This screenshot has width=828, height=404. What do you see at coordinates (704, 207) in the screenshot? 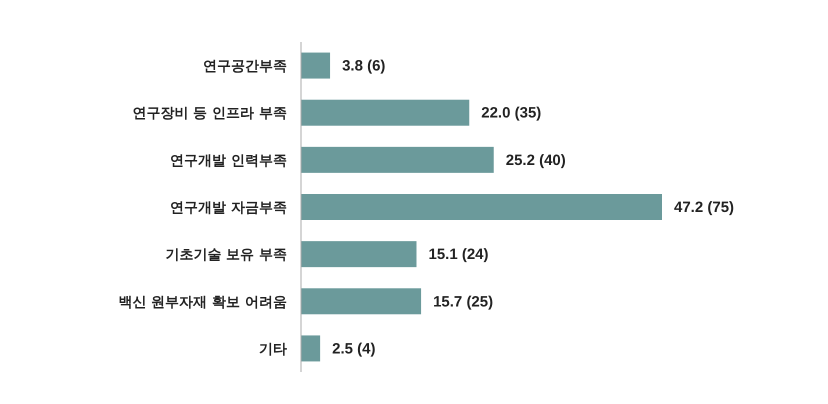
I see `data-label: 47.2 (75)` at bounding box center [704, 207].